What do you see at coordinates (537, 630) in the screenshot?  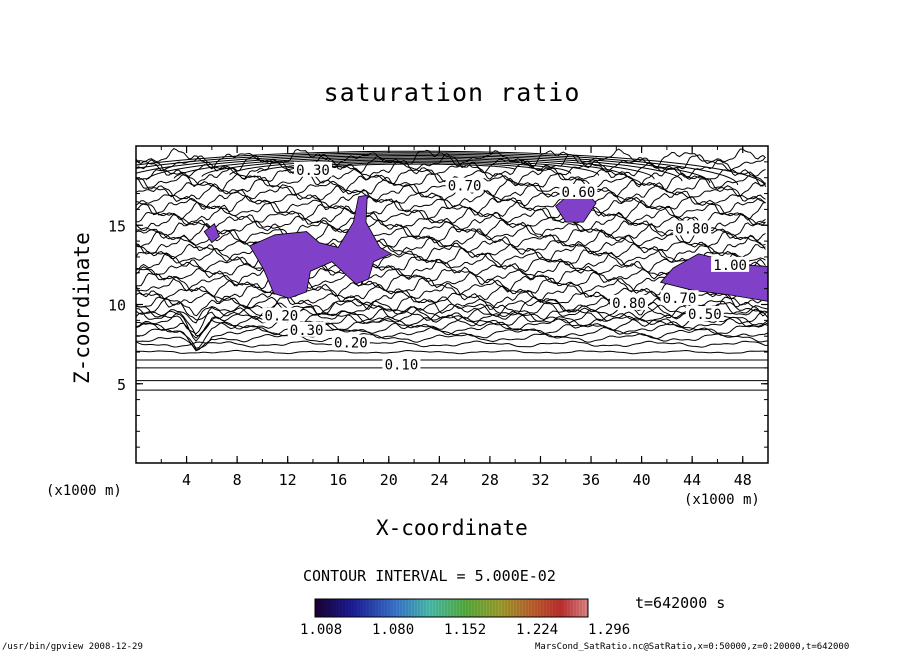 I see `colorbar-tick-label: 1.224` at bounding box center [537, 630].